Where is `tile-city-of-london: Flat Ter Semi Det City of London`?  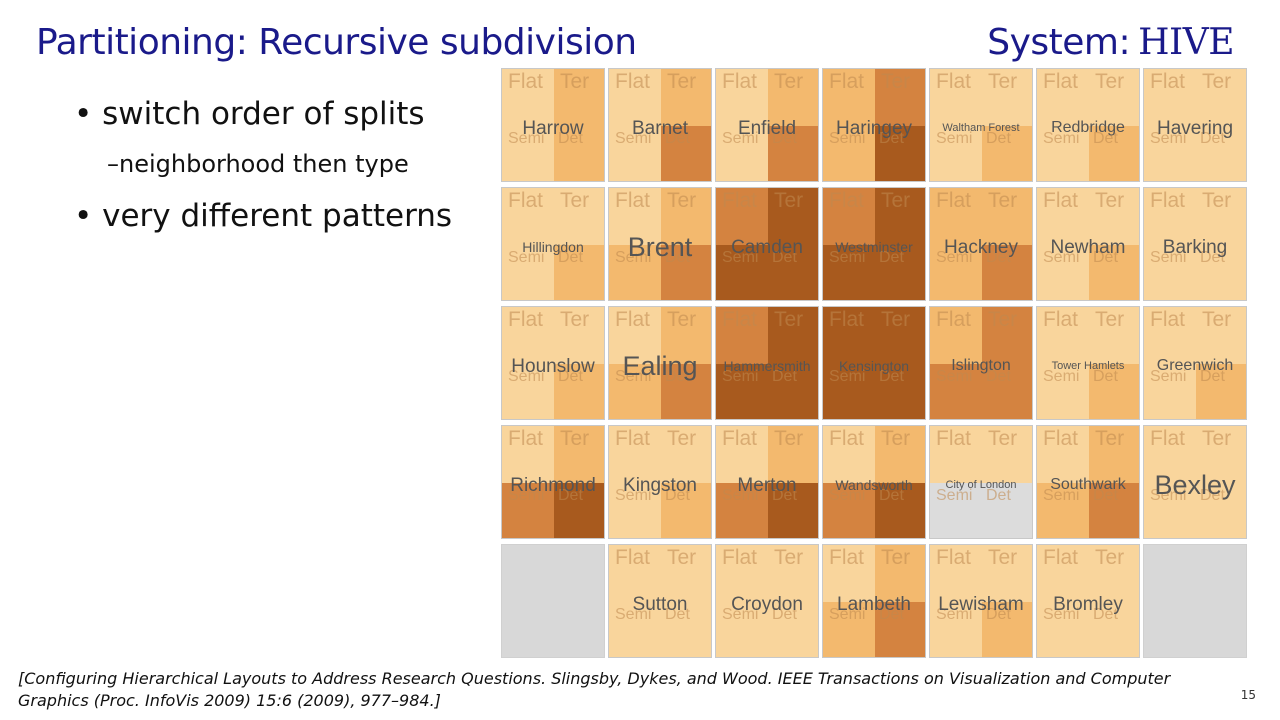
tile-city-of-london: Flat Ter Semi Det City of London is located at coordinates (981, 482).